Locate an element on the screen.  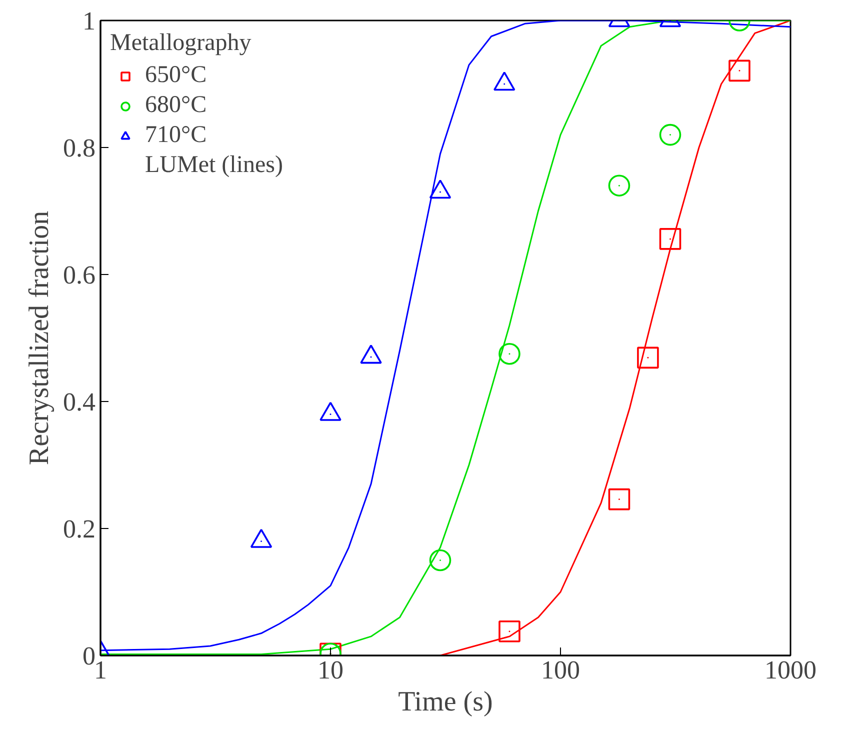
y-tick-label: 1 is located at coordinates (89, 21).